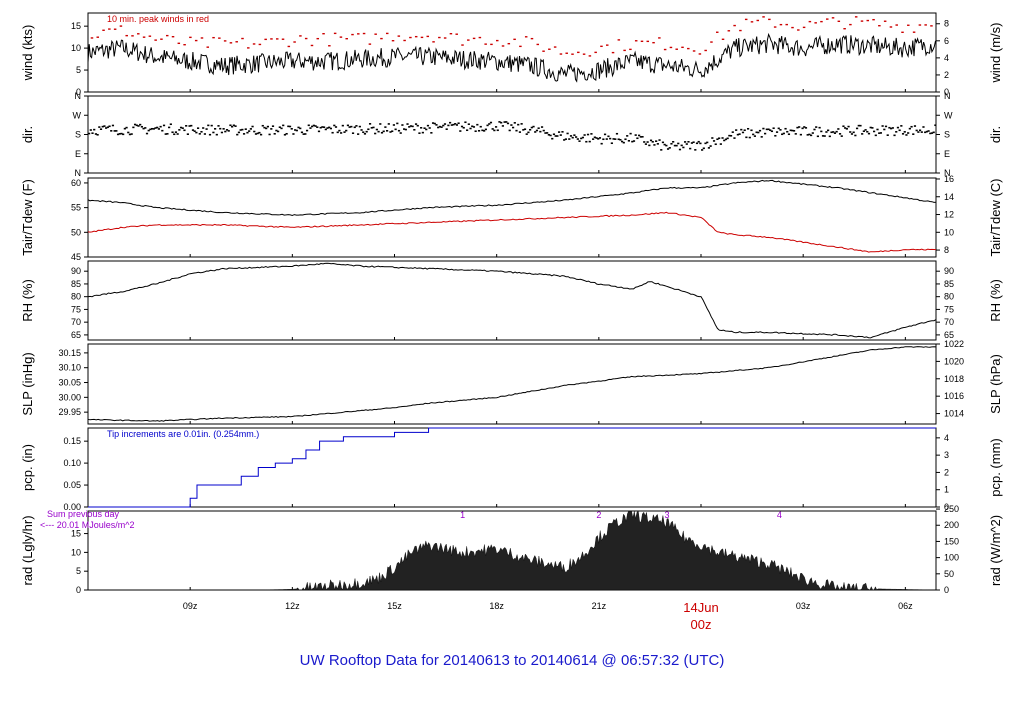  Describe the element at coordinates (183, 434) in the screenshot. I see `panel-annotation: Tip increments are 0.01in. (0.254mm.)` at that location.